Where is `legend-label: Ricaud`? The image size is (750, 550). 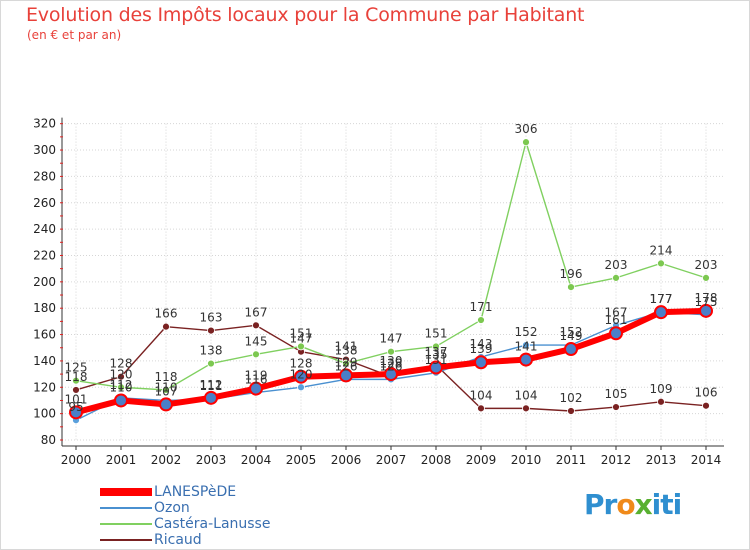 legend-label: Ricaud is located at coordinates (178, 540).